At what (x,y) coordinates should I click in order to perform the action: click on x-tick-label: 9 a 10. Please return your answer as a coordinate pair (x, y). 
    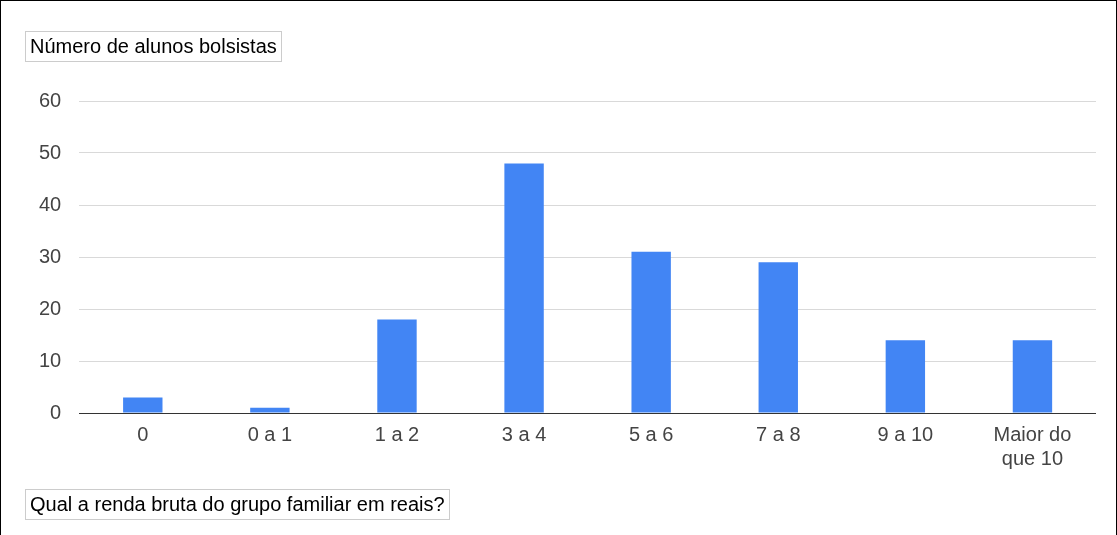
    Looking at the image, I should click on (905, 433).